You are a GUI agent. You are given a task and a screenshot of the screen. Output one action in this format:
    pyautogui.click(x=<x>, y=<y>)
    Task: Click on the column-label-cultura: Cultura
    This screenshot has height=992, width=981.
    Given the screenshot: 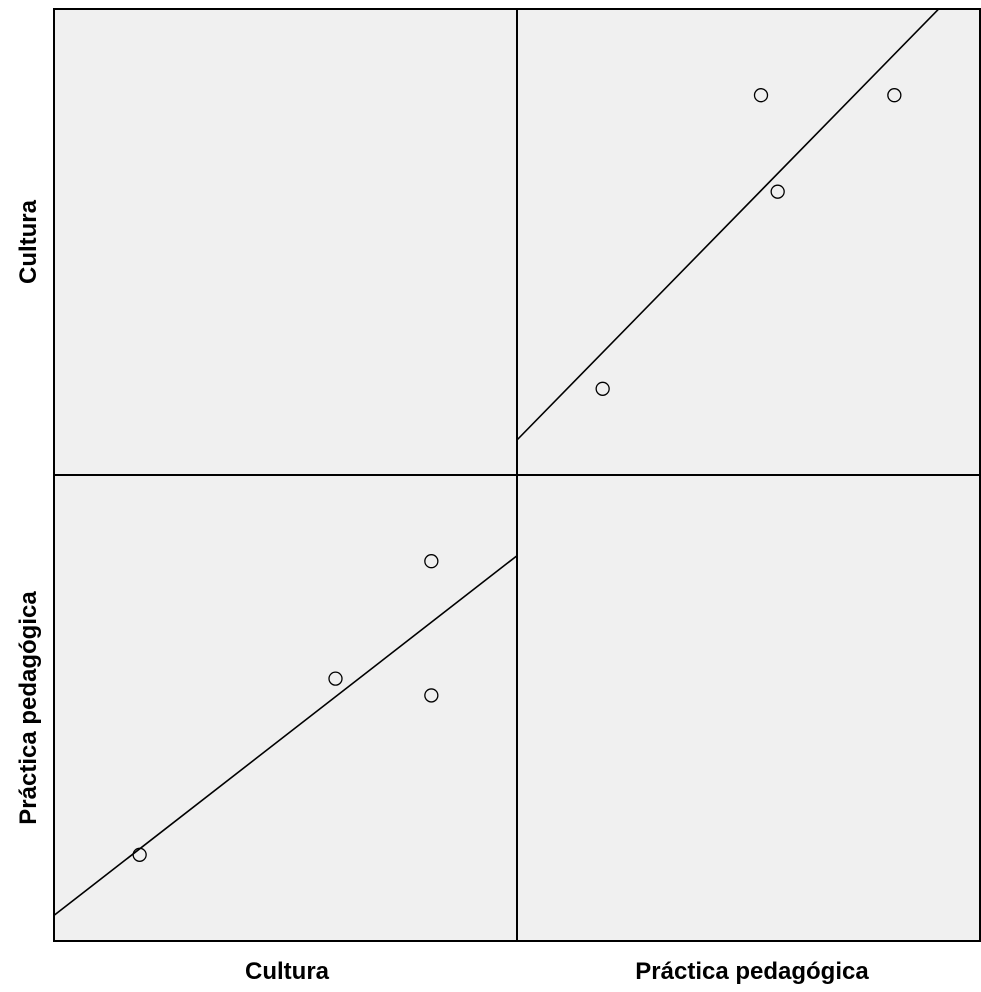 What is the action you would take?
    pyautogui.click(x=287, y=971)
    